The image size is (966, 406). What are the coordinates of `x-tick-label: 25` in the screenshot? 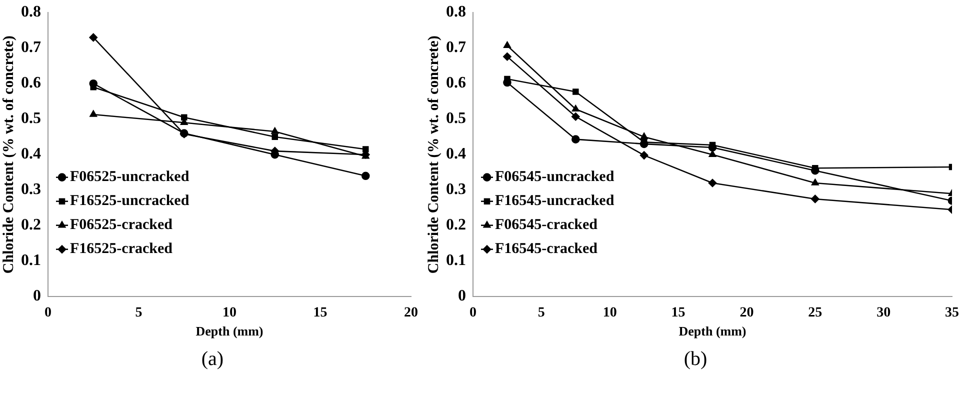 It's located at (815, 313).